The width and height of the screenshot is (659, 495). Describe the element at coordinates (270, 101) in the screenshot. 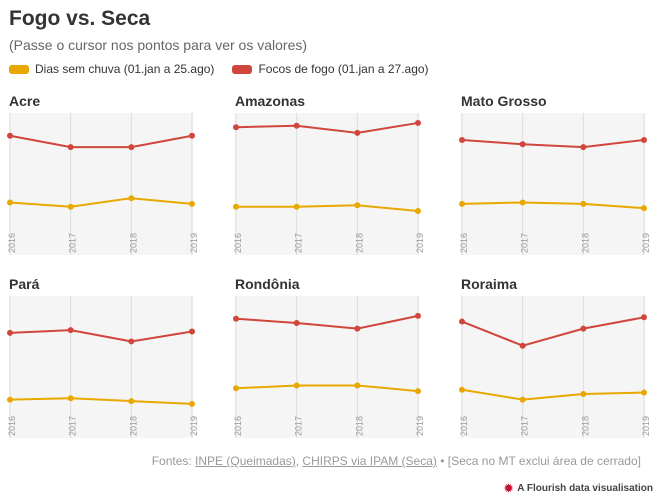

I see `panel-title: Amazonas` at that location.